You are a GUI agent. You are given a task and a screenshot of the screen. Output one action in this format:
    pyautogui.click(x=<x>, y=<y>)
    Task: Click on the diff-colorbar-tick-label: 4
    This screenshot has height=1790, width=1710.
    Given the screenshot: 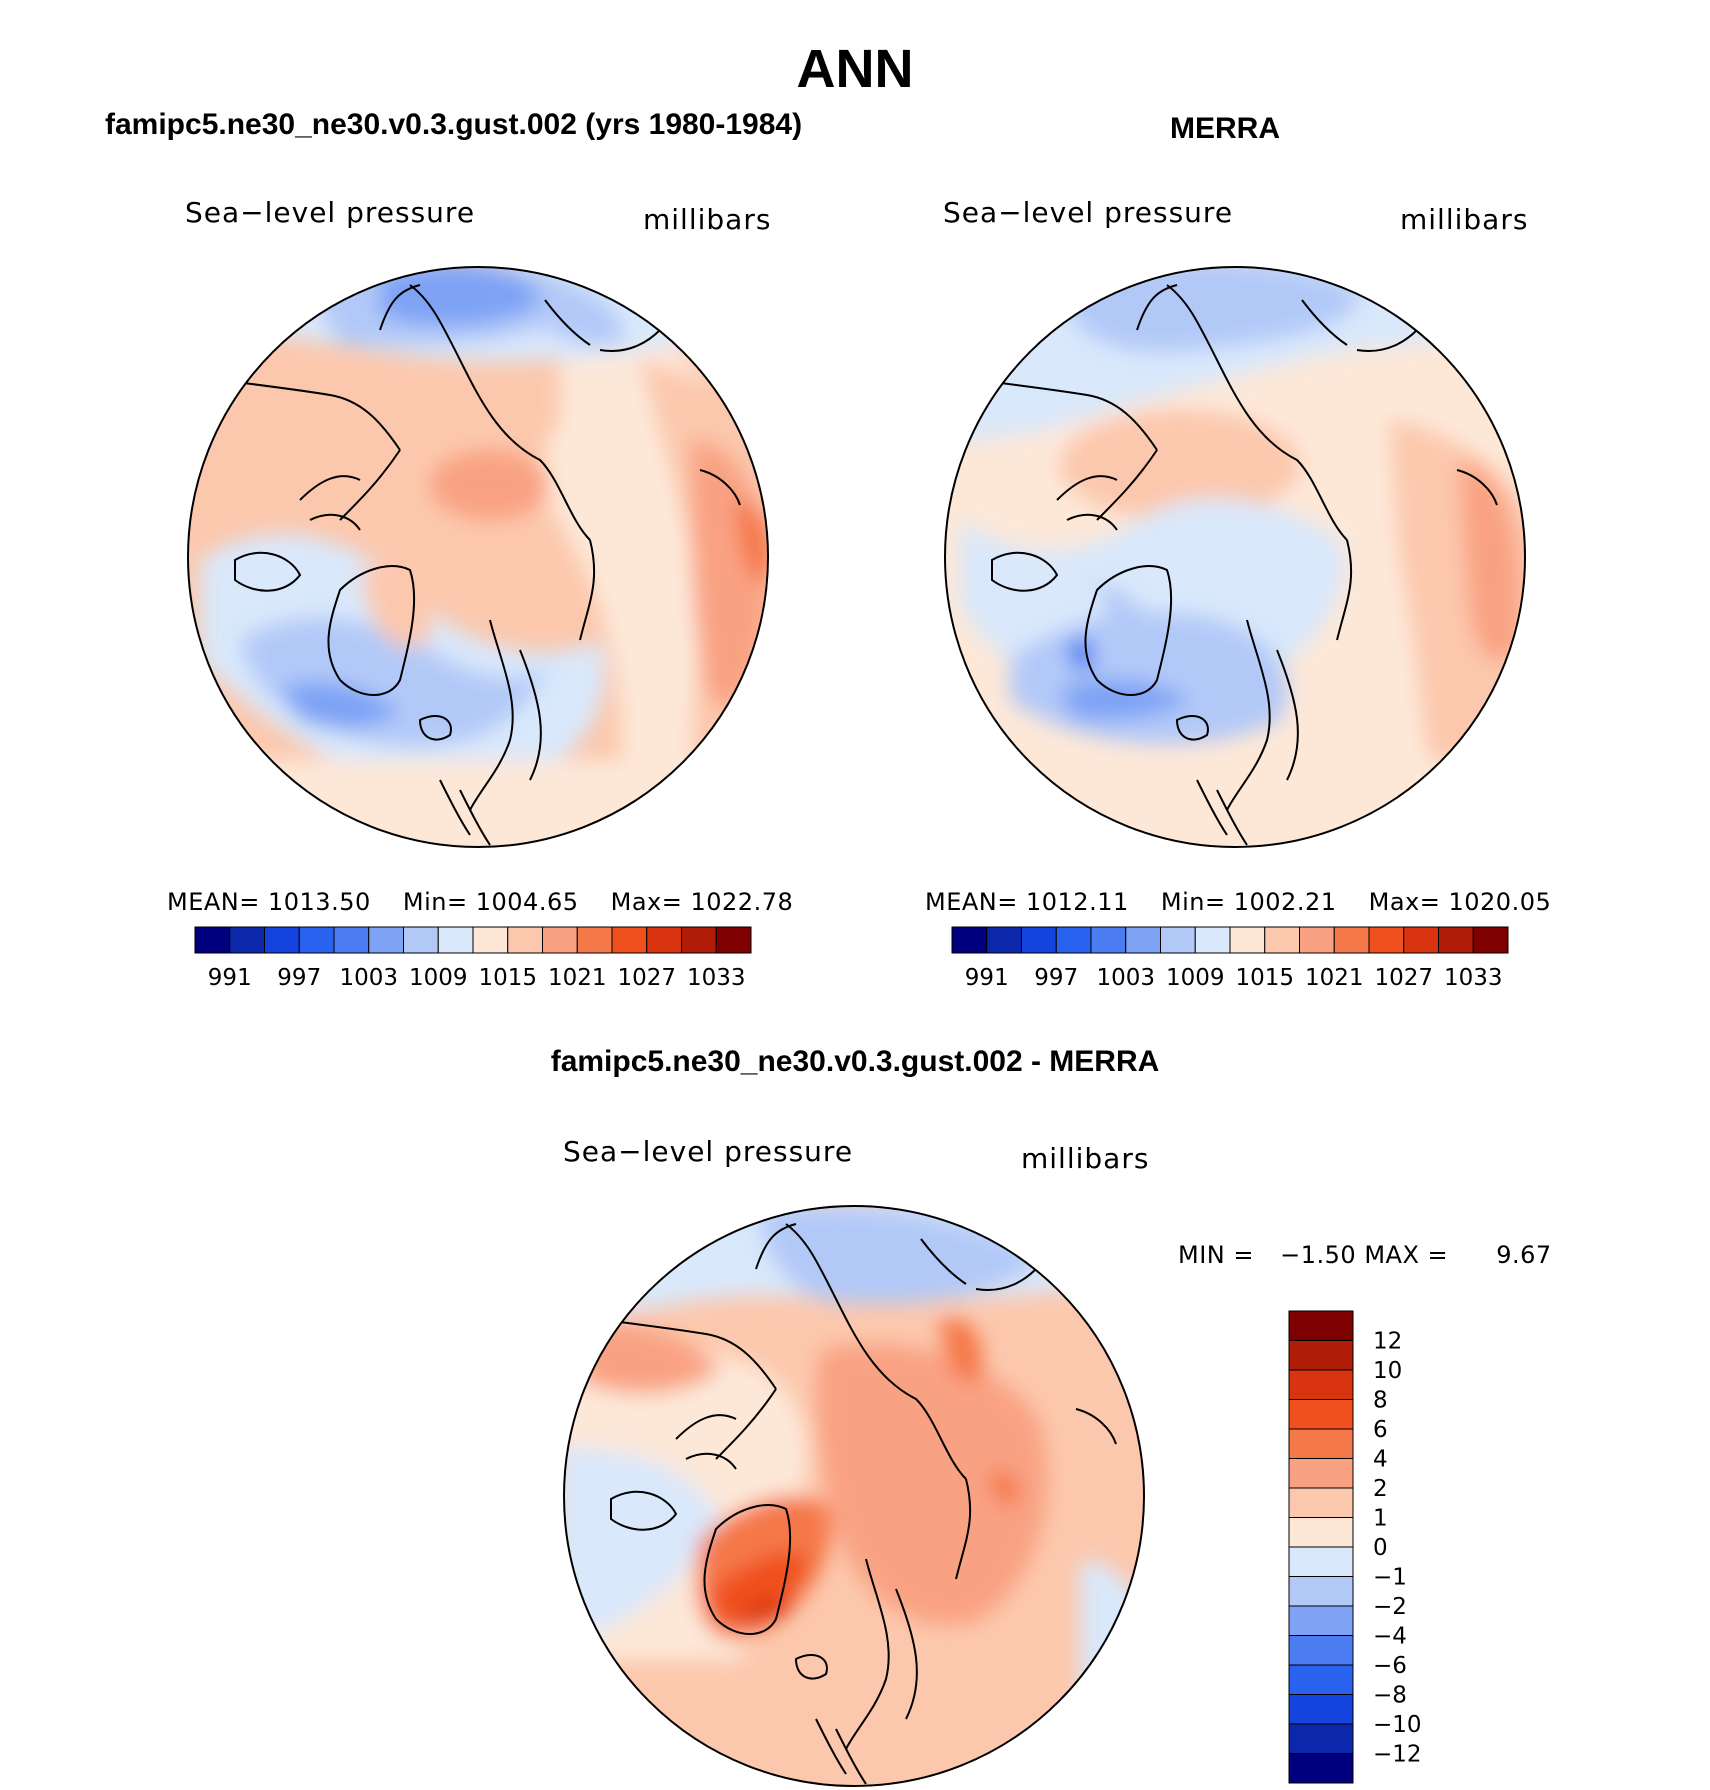 What is the action you would take?
    pyautogui.click(x=1380, y=1460)
    